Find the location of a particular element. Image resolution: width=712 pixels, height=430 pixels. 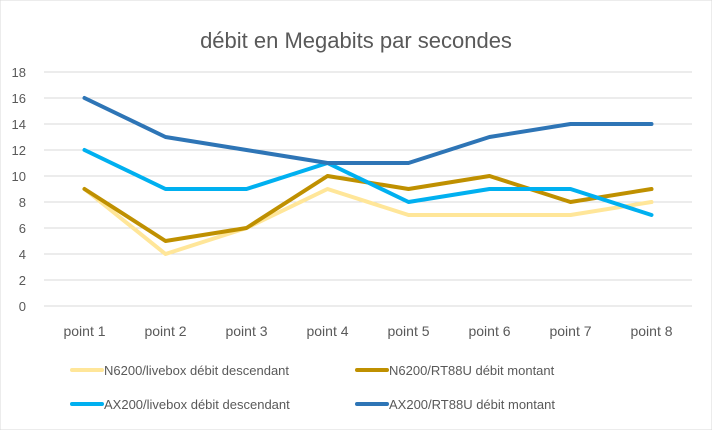

x-tick-label: point 7 is located at coordinates (570, 331).